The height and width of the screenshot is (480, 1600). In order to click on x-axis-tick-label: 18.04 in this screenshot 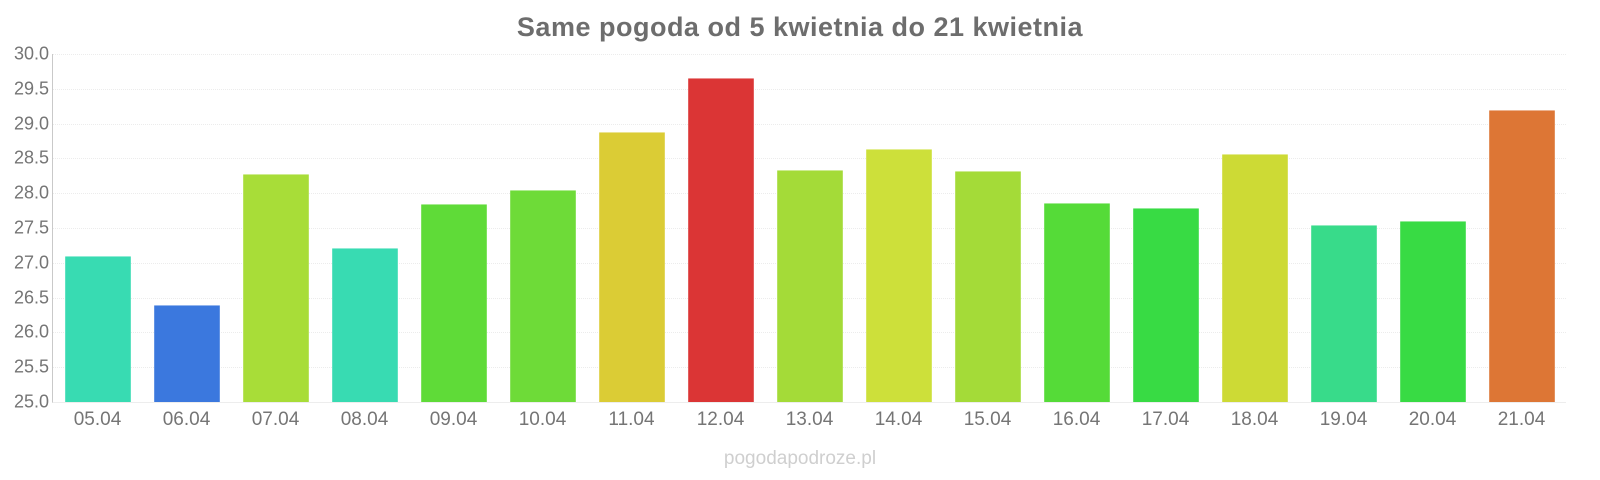, I will do `click(1254, 419)`.